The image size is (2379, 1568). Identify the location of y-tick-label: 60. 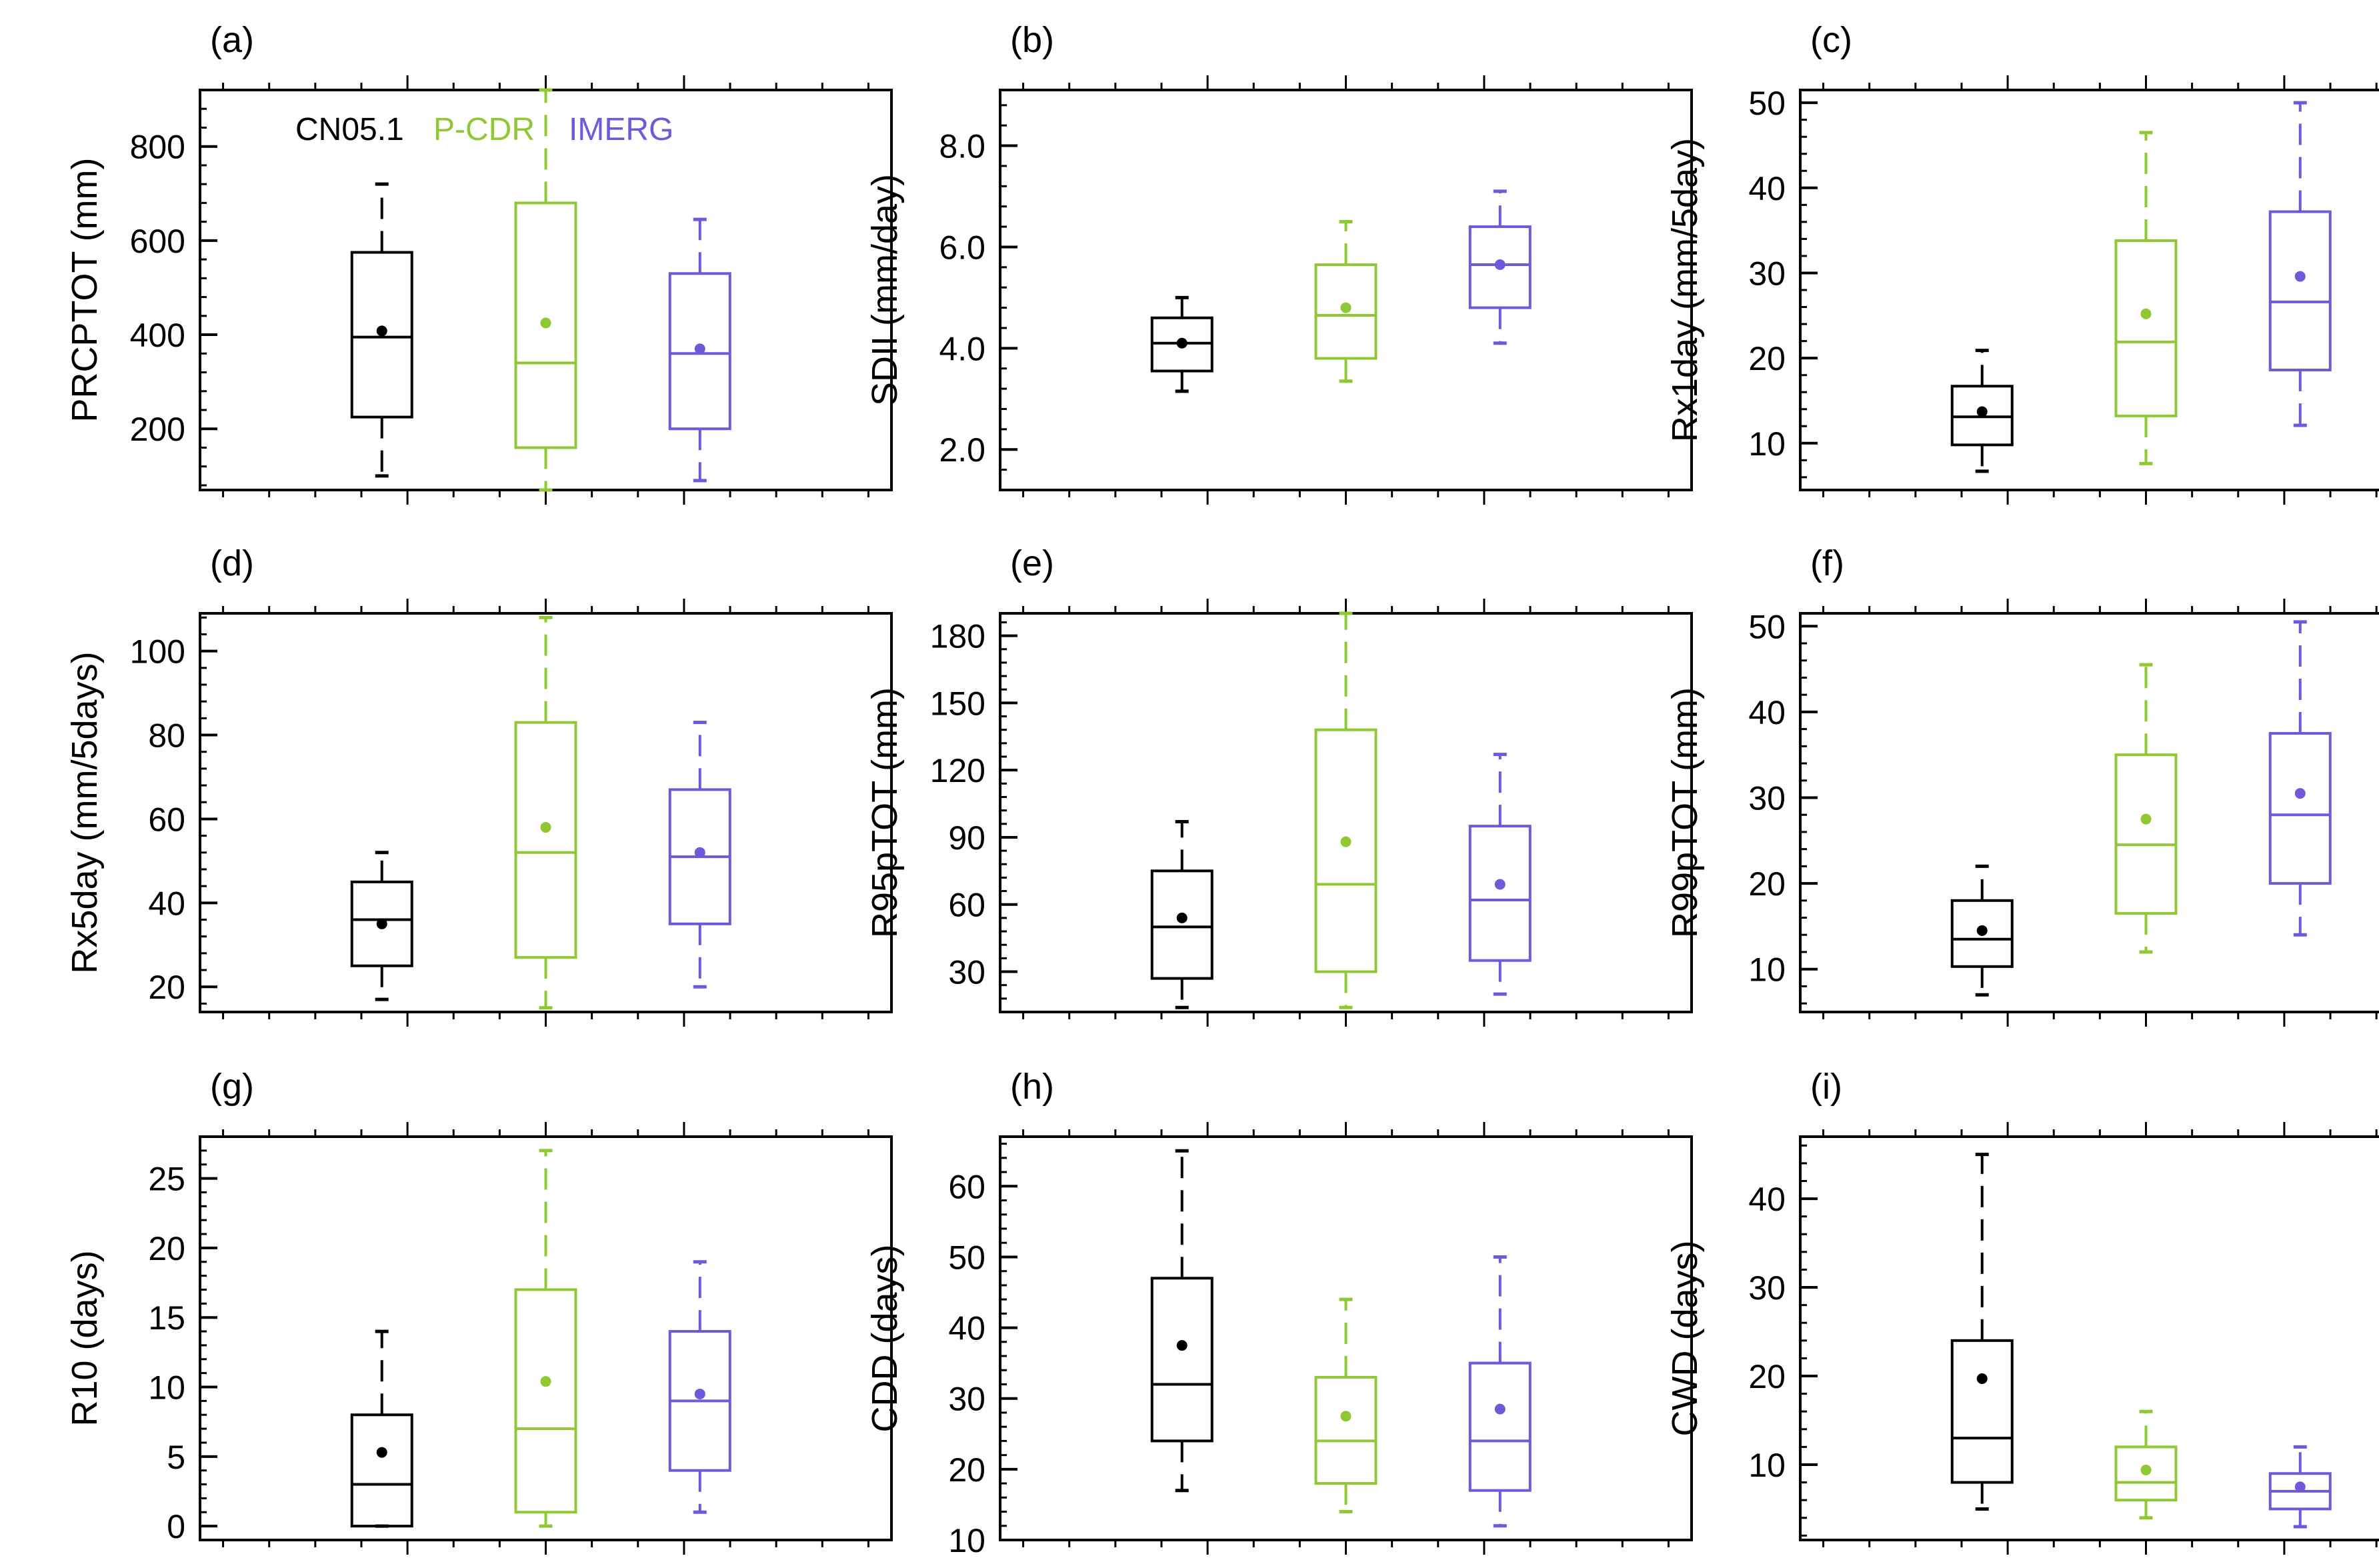
(166, 819).